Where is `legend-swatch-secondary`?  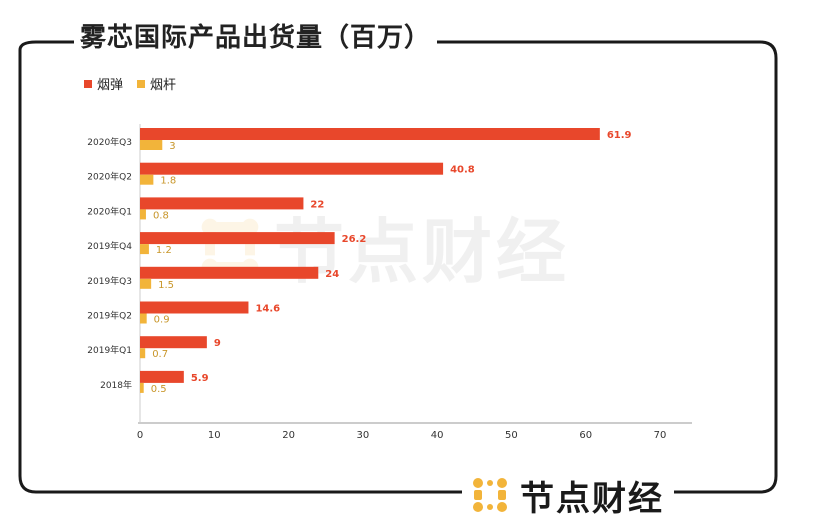
legend-swatch-secondary is located at coordinates (141, 83).